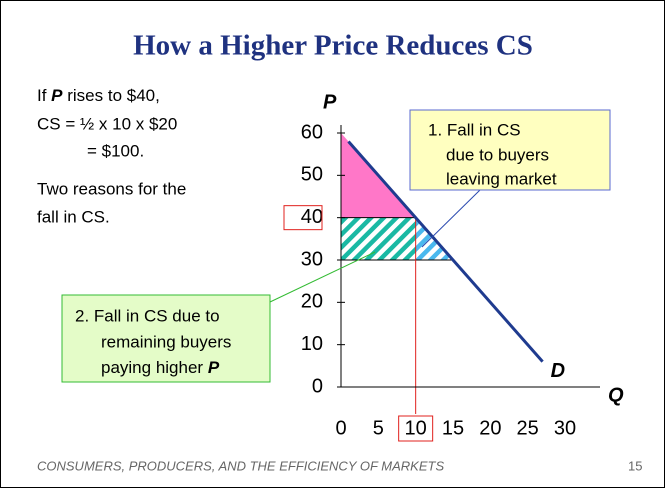 The width and height of the screenshot is (665, 488). Describe the element at coordinates (317, 386) in the screenshot. I see `y-tick-label: 0` at that location.